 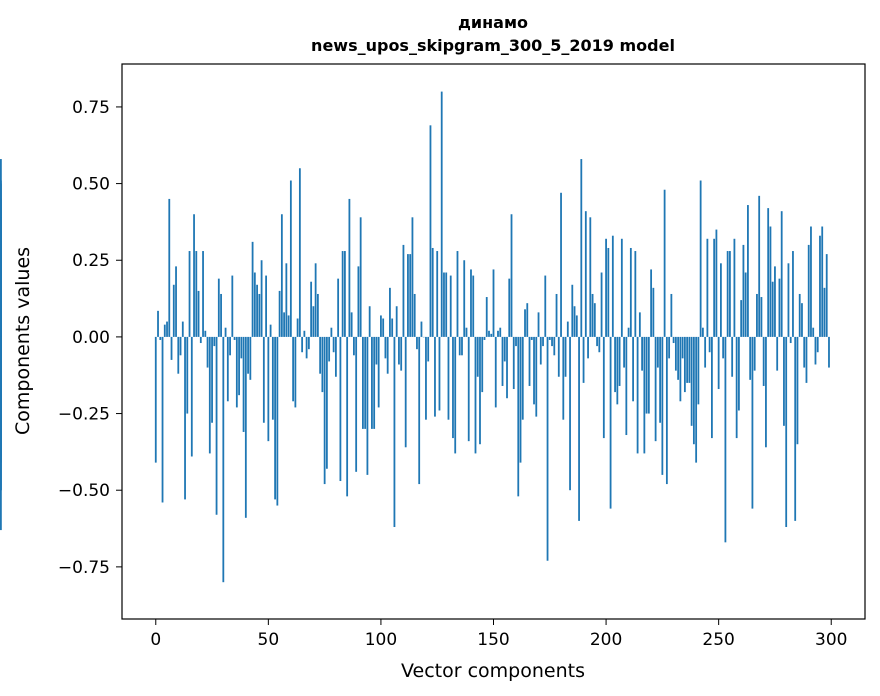 What do you see at coordinates (269, 640) in the screenshot?
I see `x-tick-label: 50` at bounding box center [269, 640].